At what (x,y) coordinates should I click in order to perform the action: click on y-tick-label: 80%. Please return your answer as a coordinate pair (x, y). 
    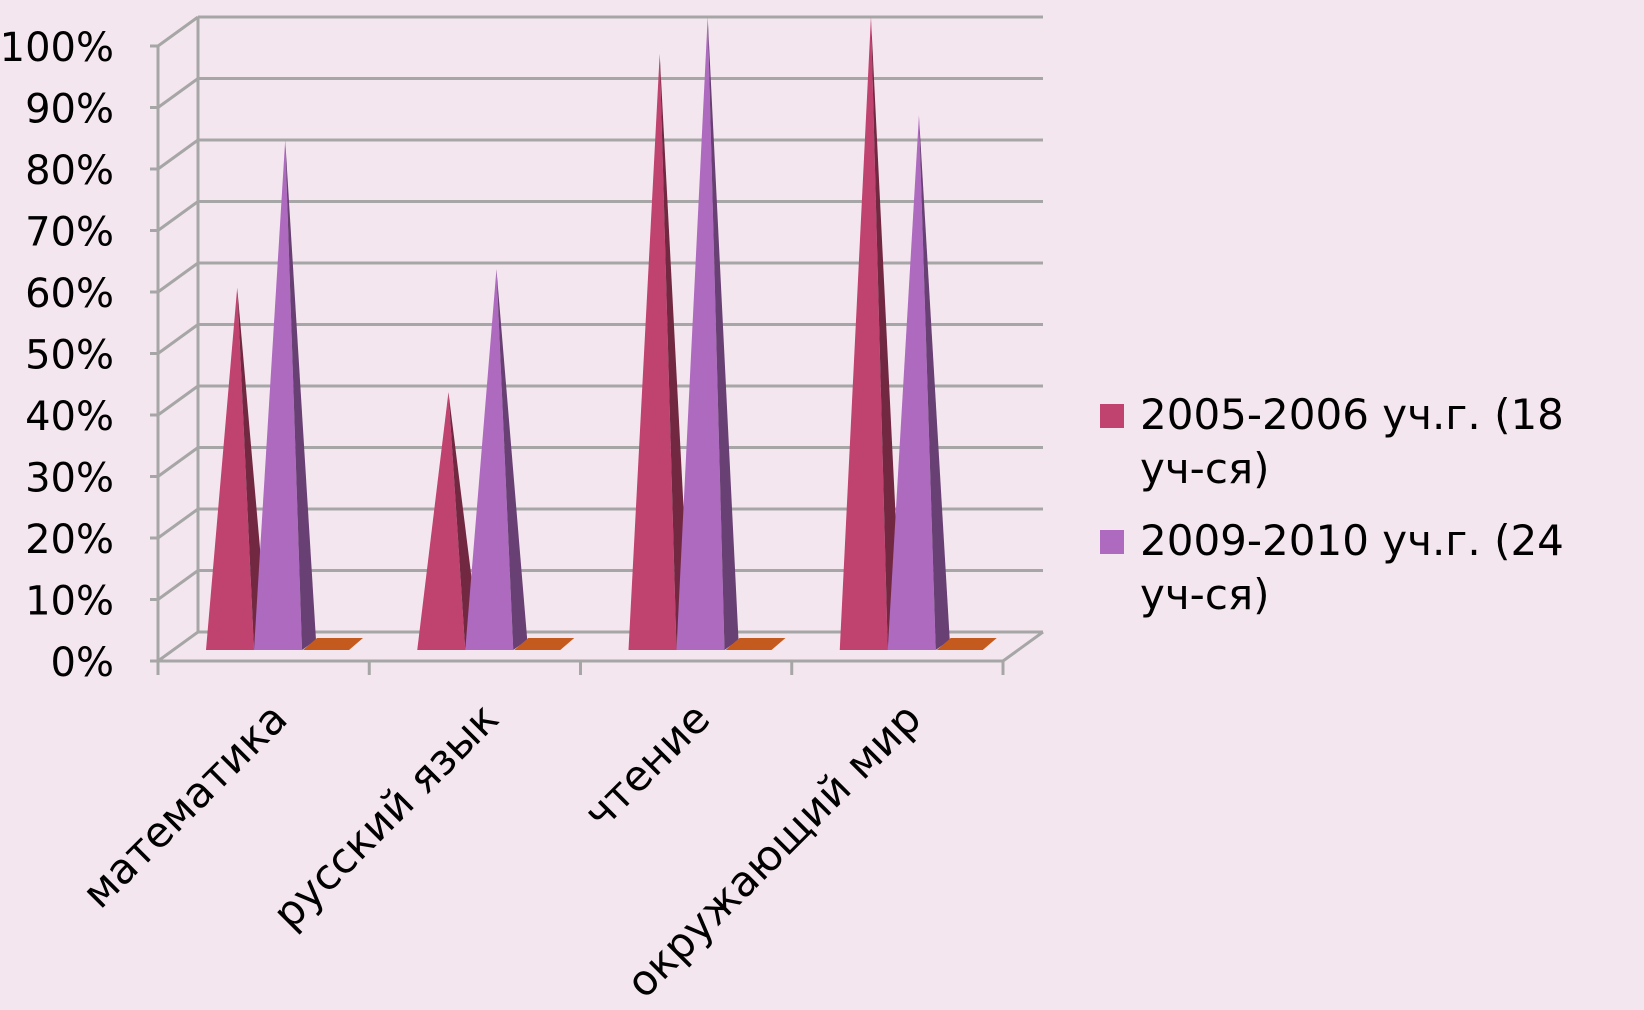
    Looking at the image, I should click on (69, 171).